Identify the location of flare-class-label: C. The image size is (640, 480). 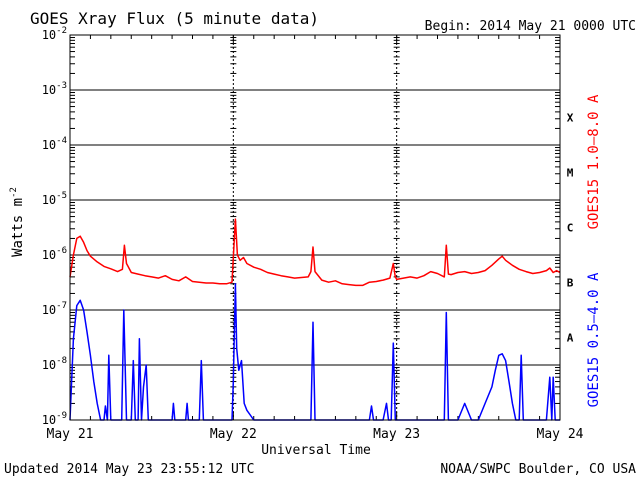
(570, 228).